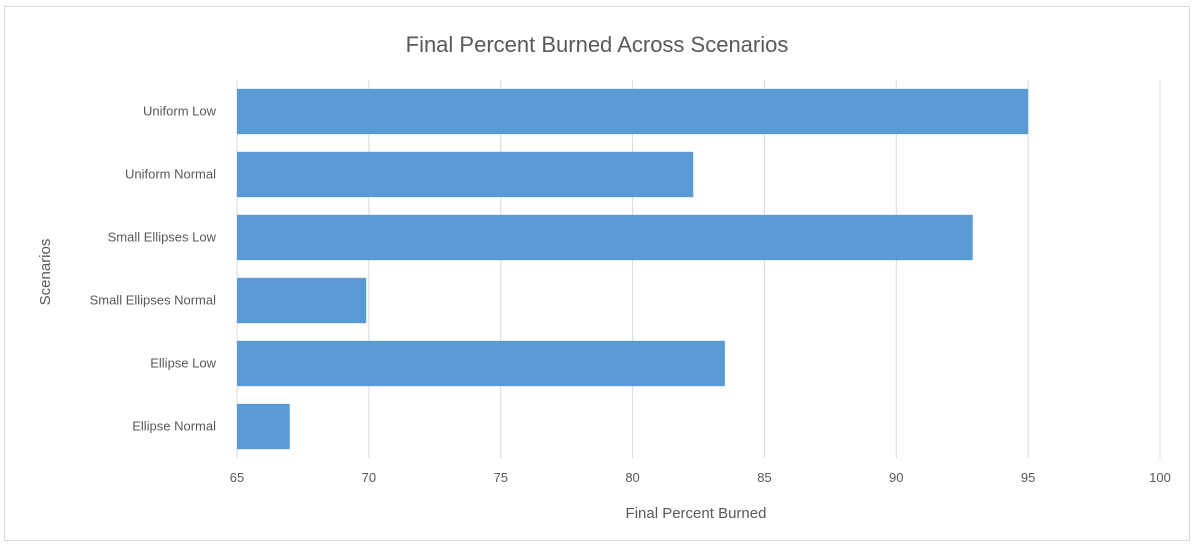 The height and width of the screenshot is (545, 1194). What do you see at coordinates (1028, 477) in the screenshot?
I see `x-tick-label: 95` at bounding box center [1028, 477].